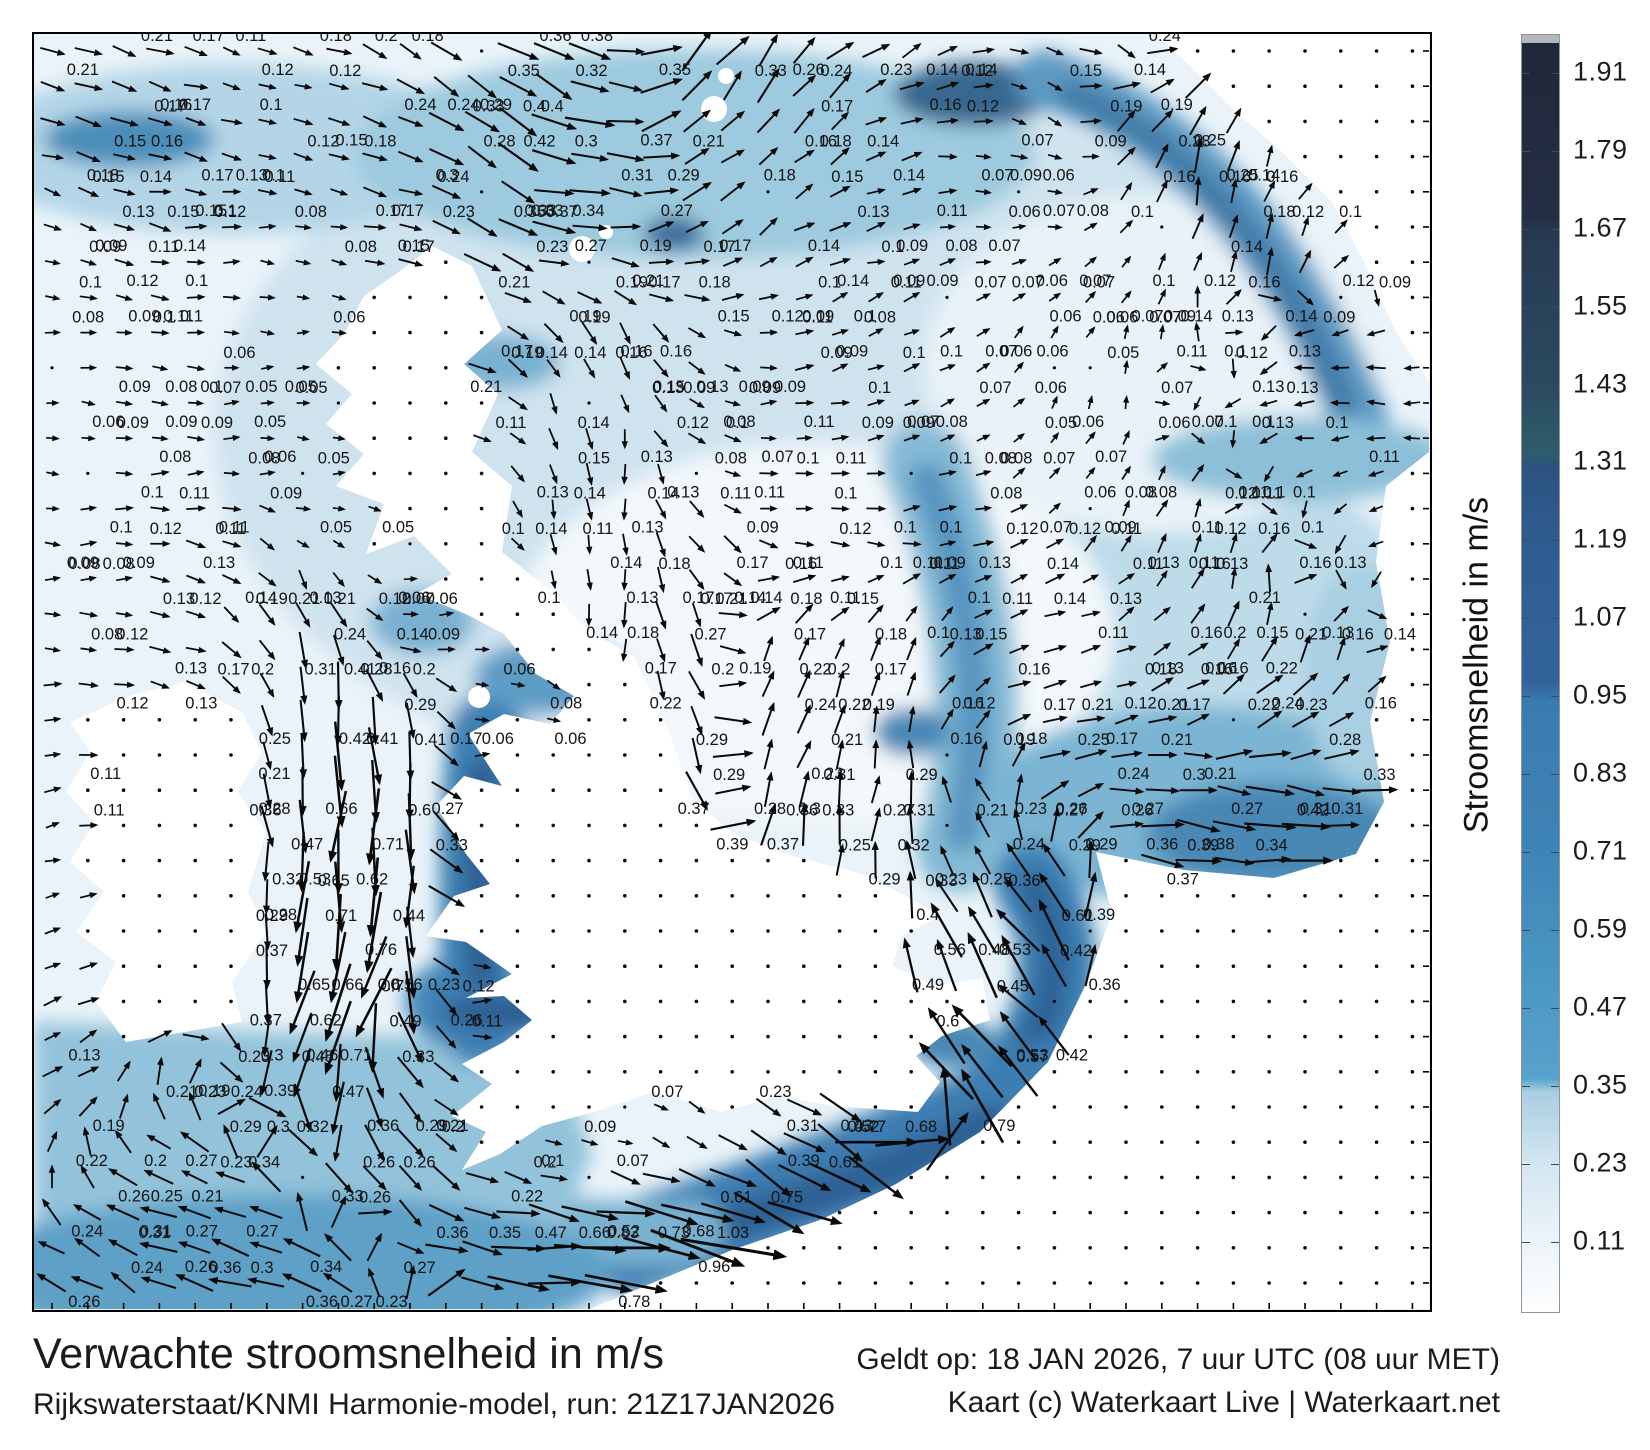 This screenshot has height=1450, width=1650. I want to click on svg-text: 0.83, so click(623, 1233).